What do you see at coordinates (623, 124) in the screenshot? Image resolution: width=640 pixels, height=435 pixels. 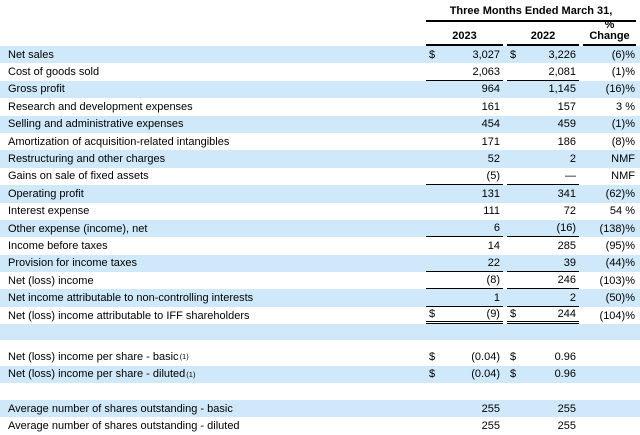 I see `cell-pct-change: (1)%` at bounding box center [623, 124].